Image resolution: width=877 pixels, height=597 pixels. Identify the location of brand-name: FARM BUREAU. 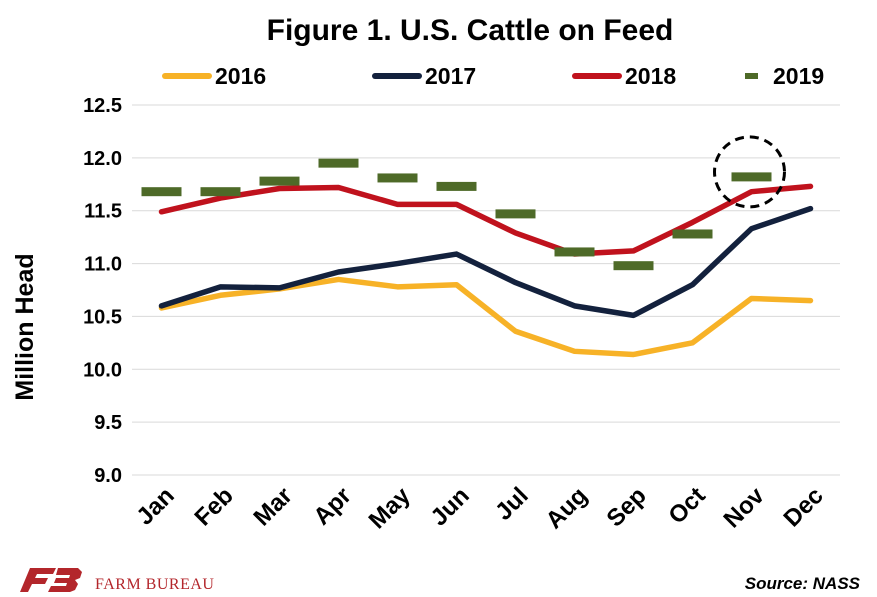
(154, 584).